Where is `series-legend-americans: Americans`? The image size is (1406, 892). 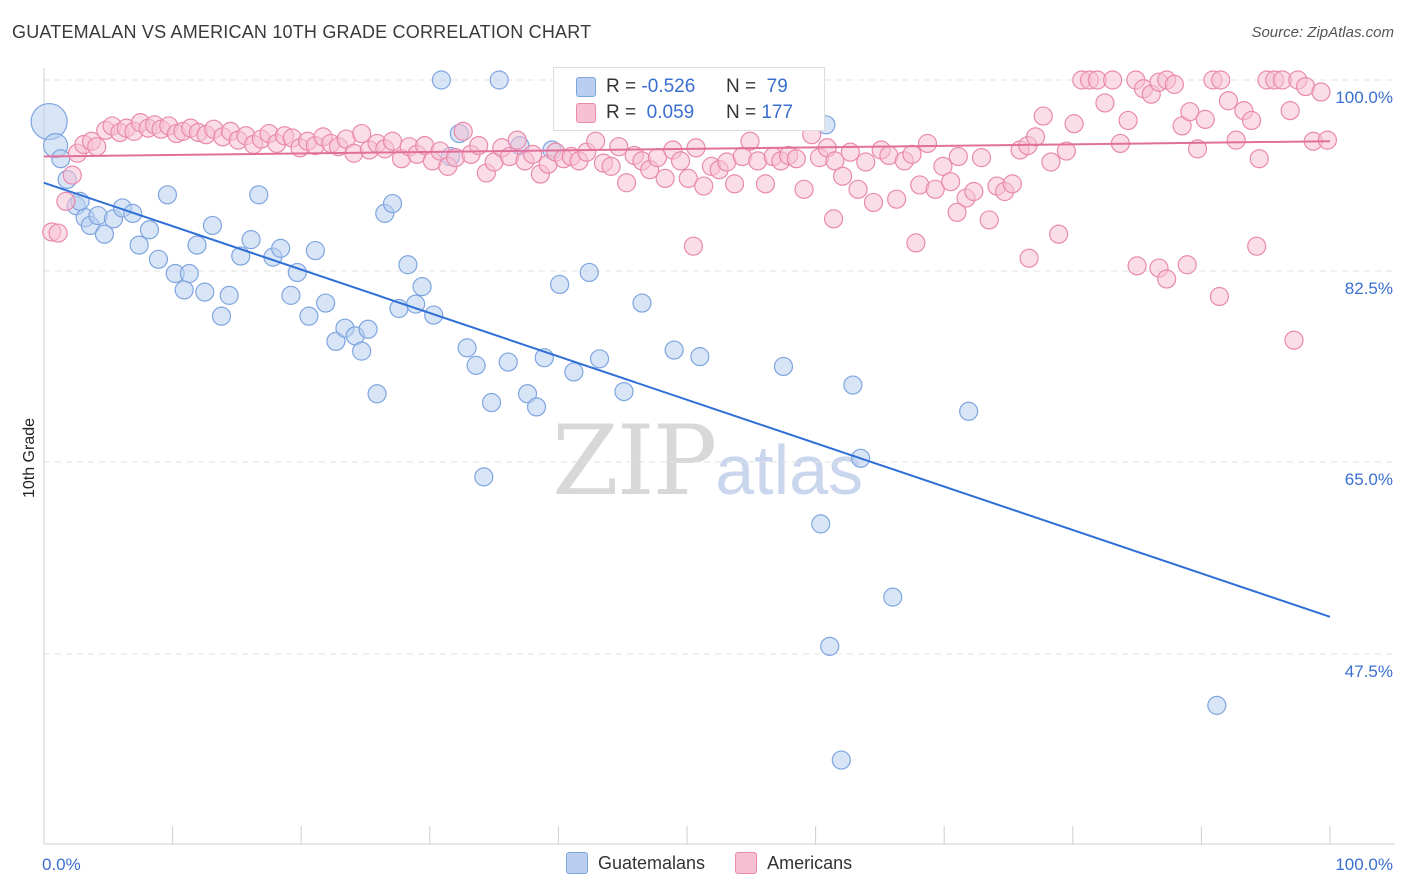 series-legend-americans: Americans is located at coordinates (793, 863).